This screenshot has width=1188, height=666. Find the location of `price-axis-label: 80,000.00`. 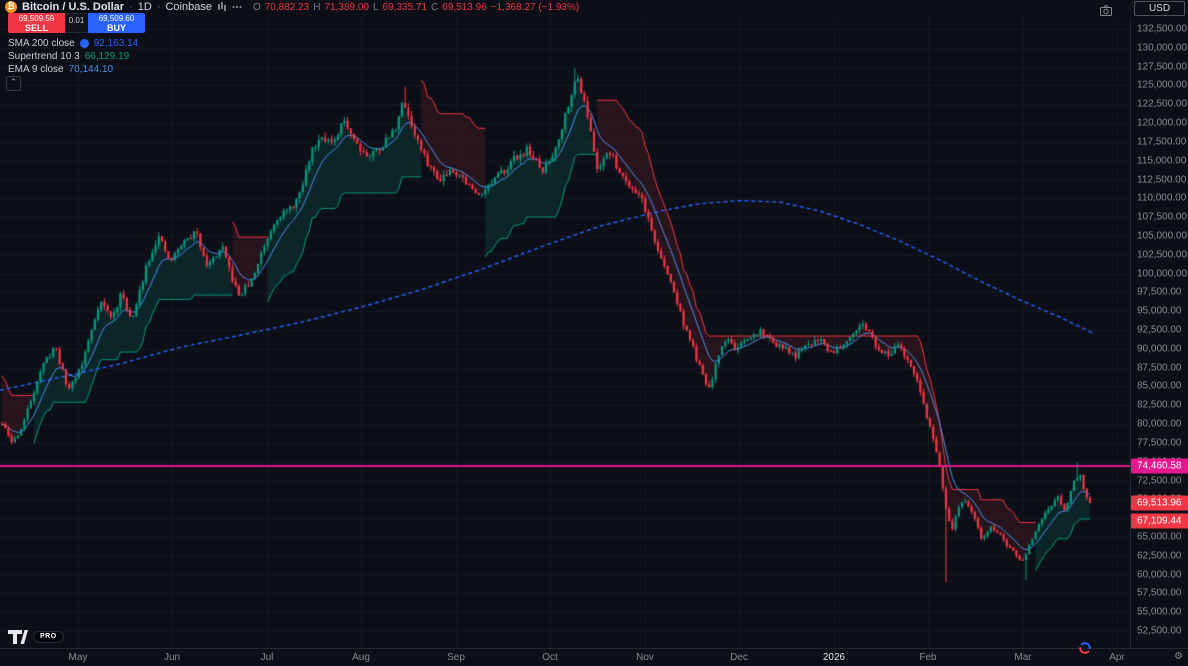

price-axis-label: 80,000.00 is located at coordinates (1159, 424).